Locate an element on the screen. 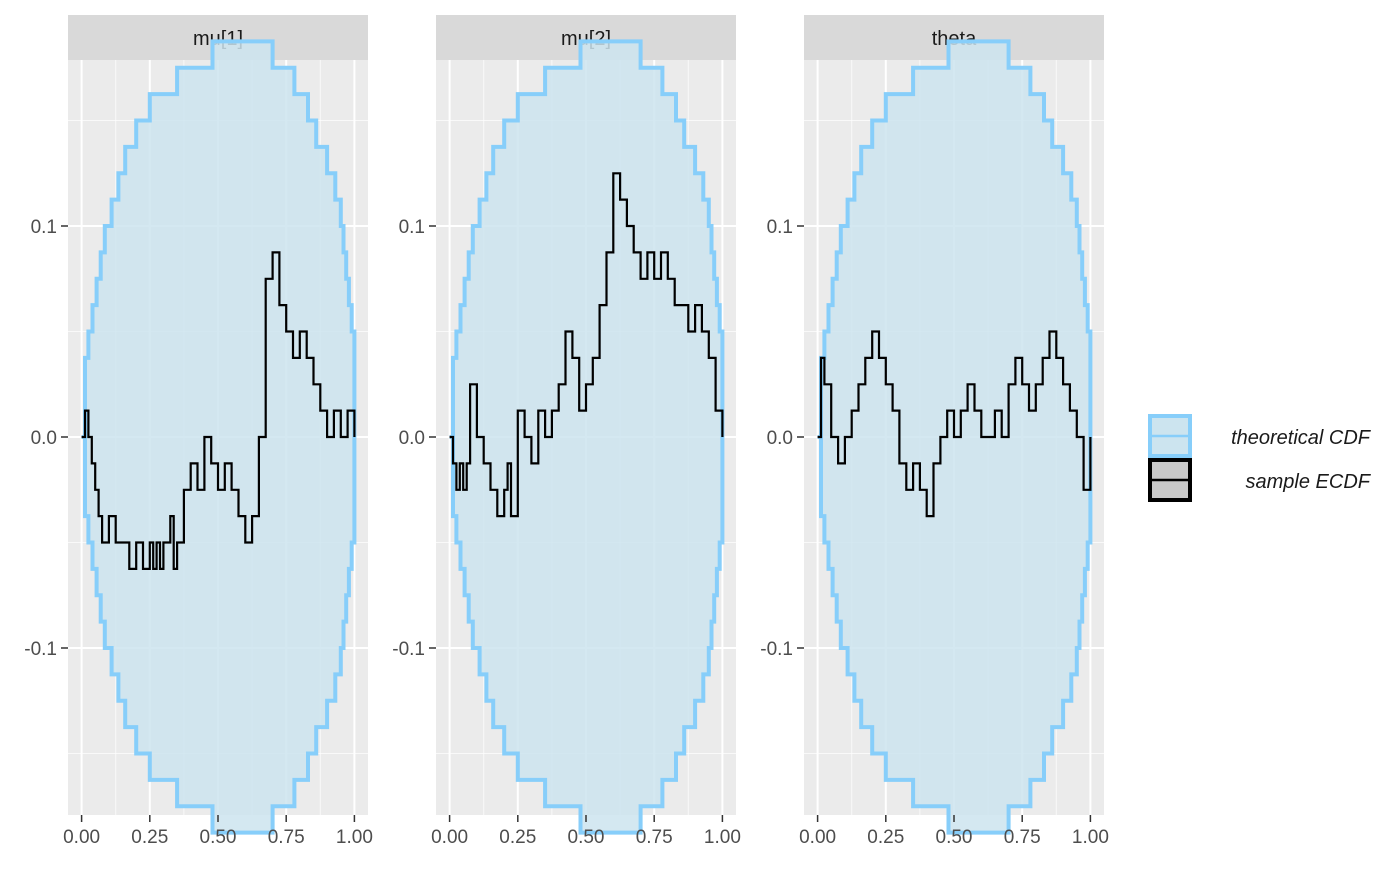 The image size is (1400, 870). legend-label: theoretical CDF is located at coordinates (1301, 438).